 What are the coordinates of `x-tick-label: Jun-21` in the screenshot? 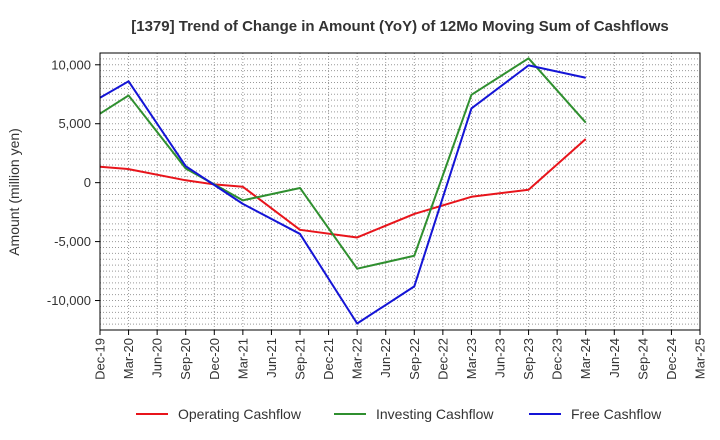 It's located at (271, 358).